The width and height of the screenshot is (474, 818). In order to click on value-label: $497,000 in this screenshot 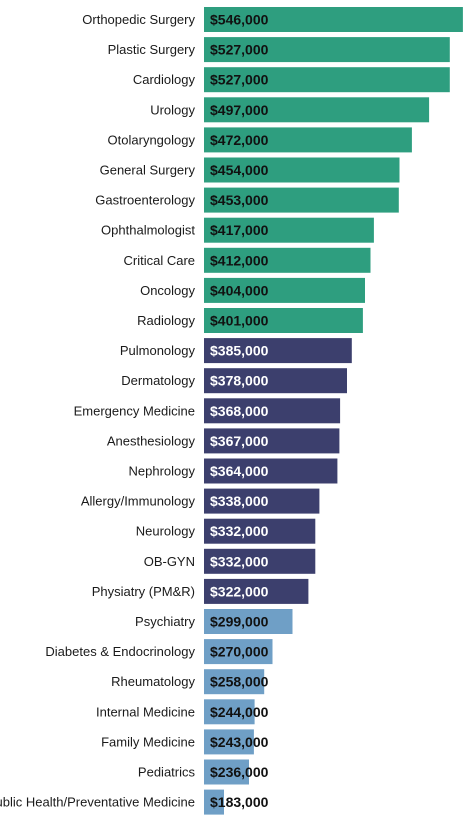, I will do `click(239, 110)`.